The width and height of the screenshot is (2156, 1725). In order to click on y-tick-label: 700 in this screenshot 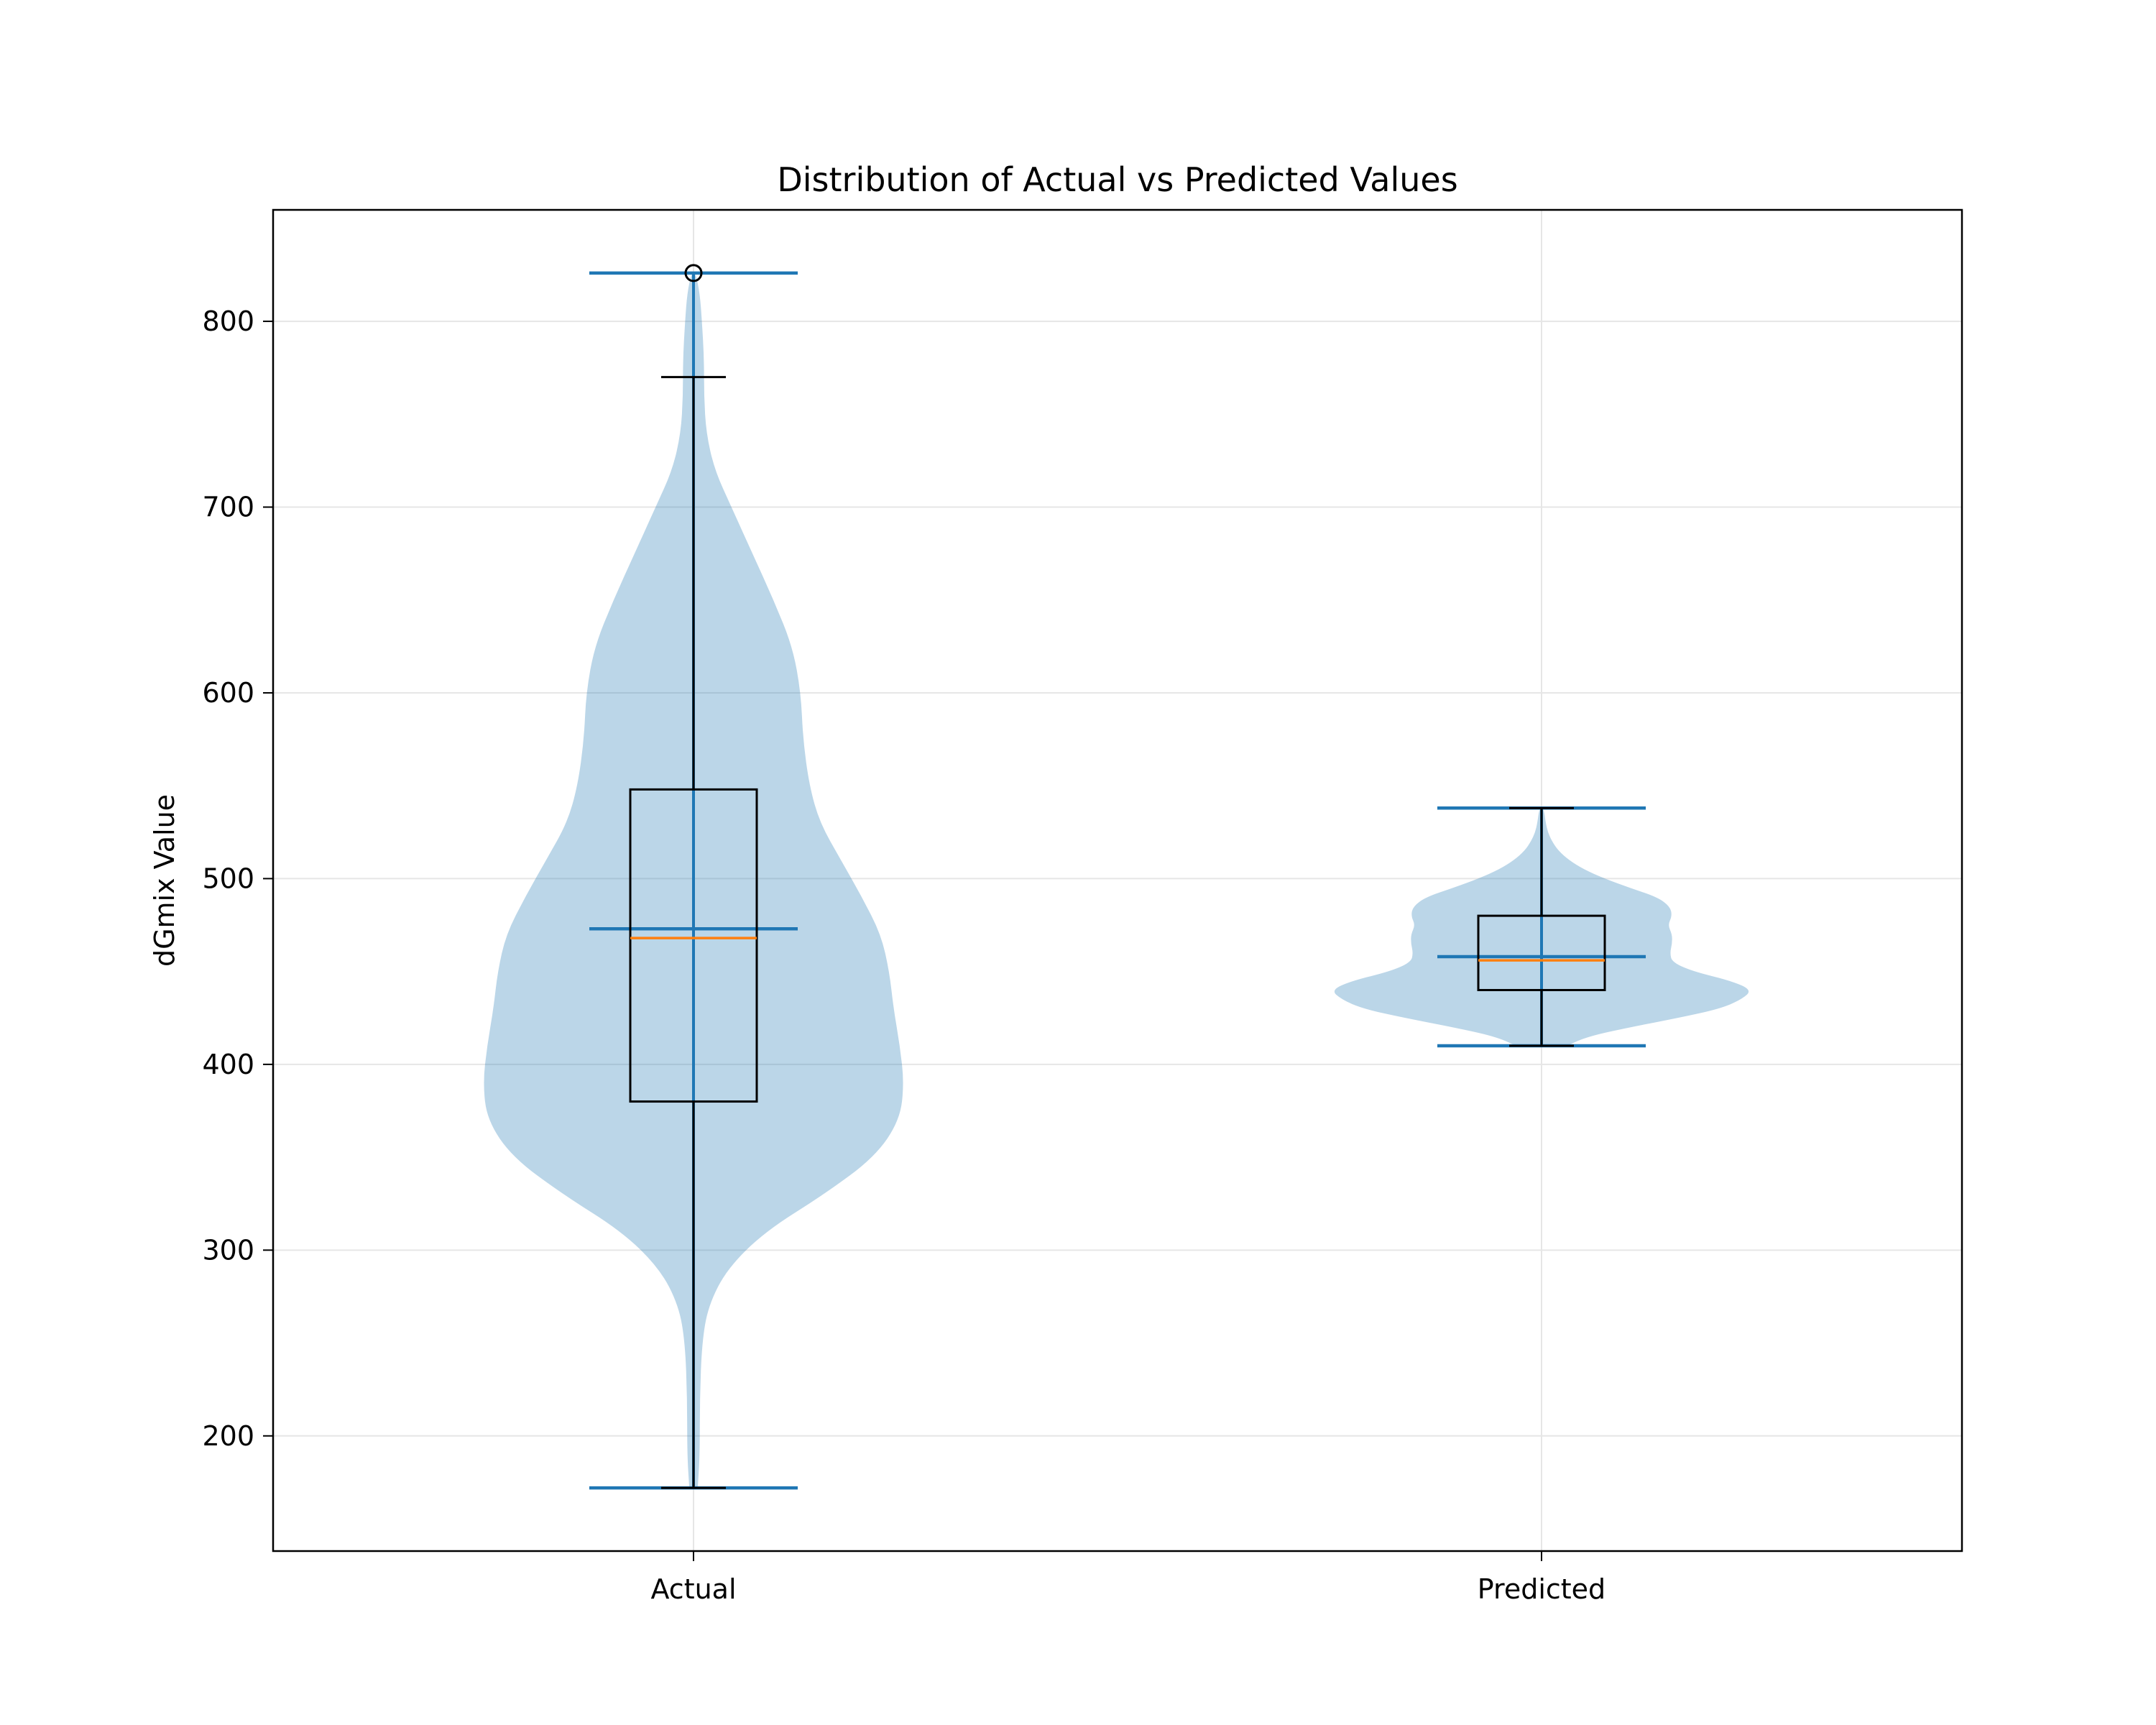, I will do `click(228, 507)`.